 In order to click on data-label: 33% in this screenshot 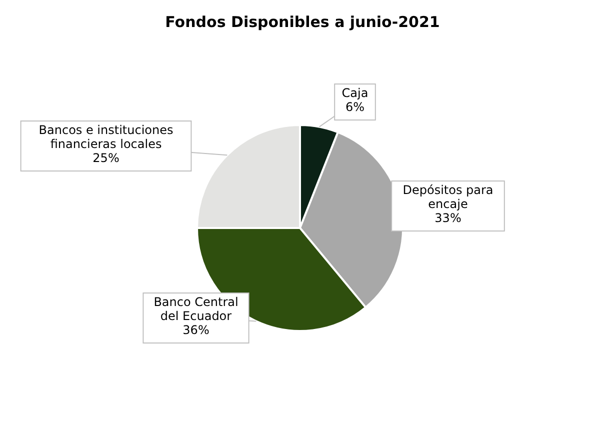, I will do `click(448, 218)`.